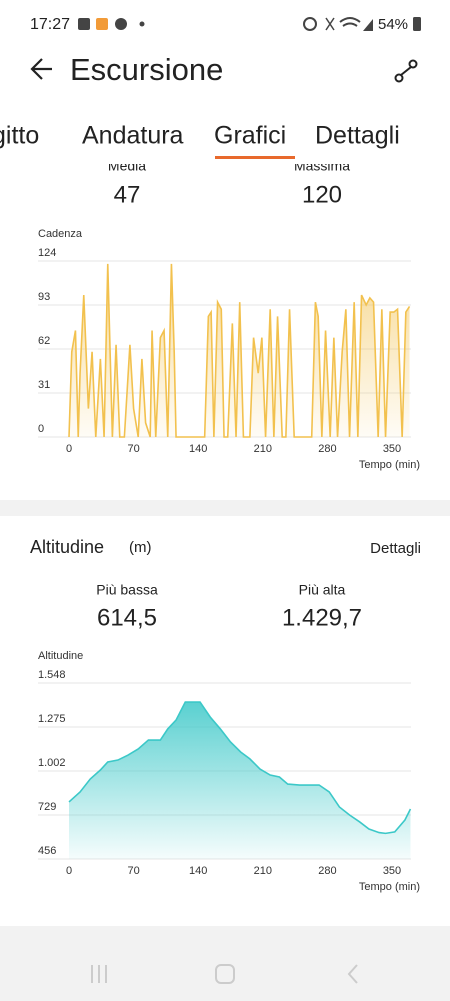  What do you see at coordinates (140, 547) in the screenshot?
I see `section-unit: (m)` at bounding box center [140, 547].